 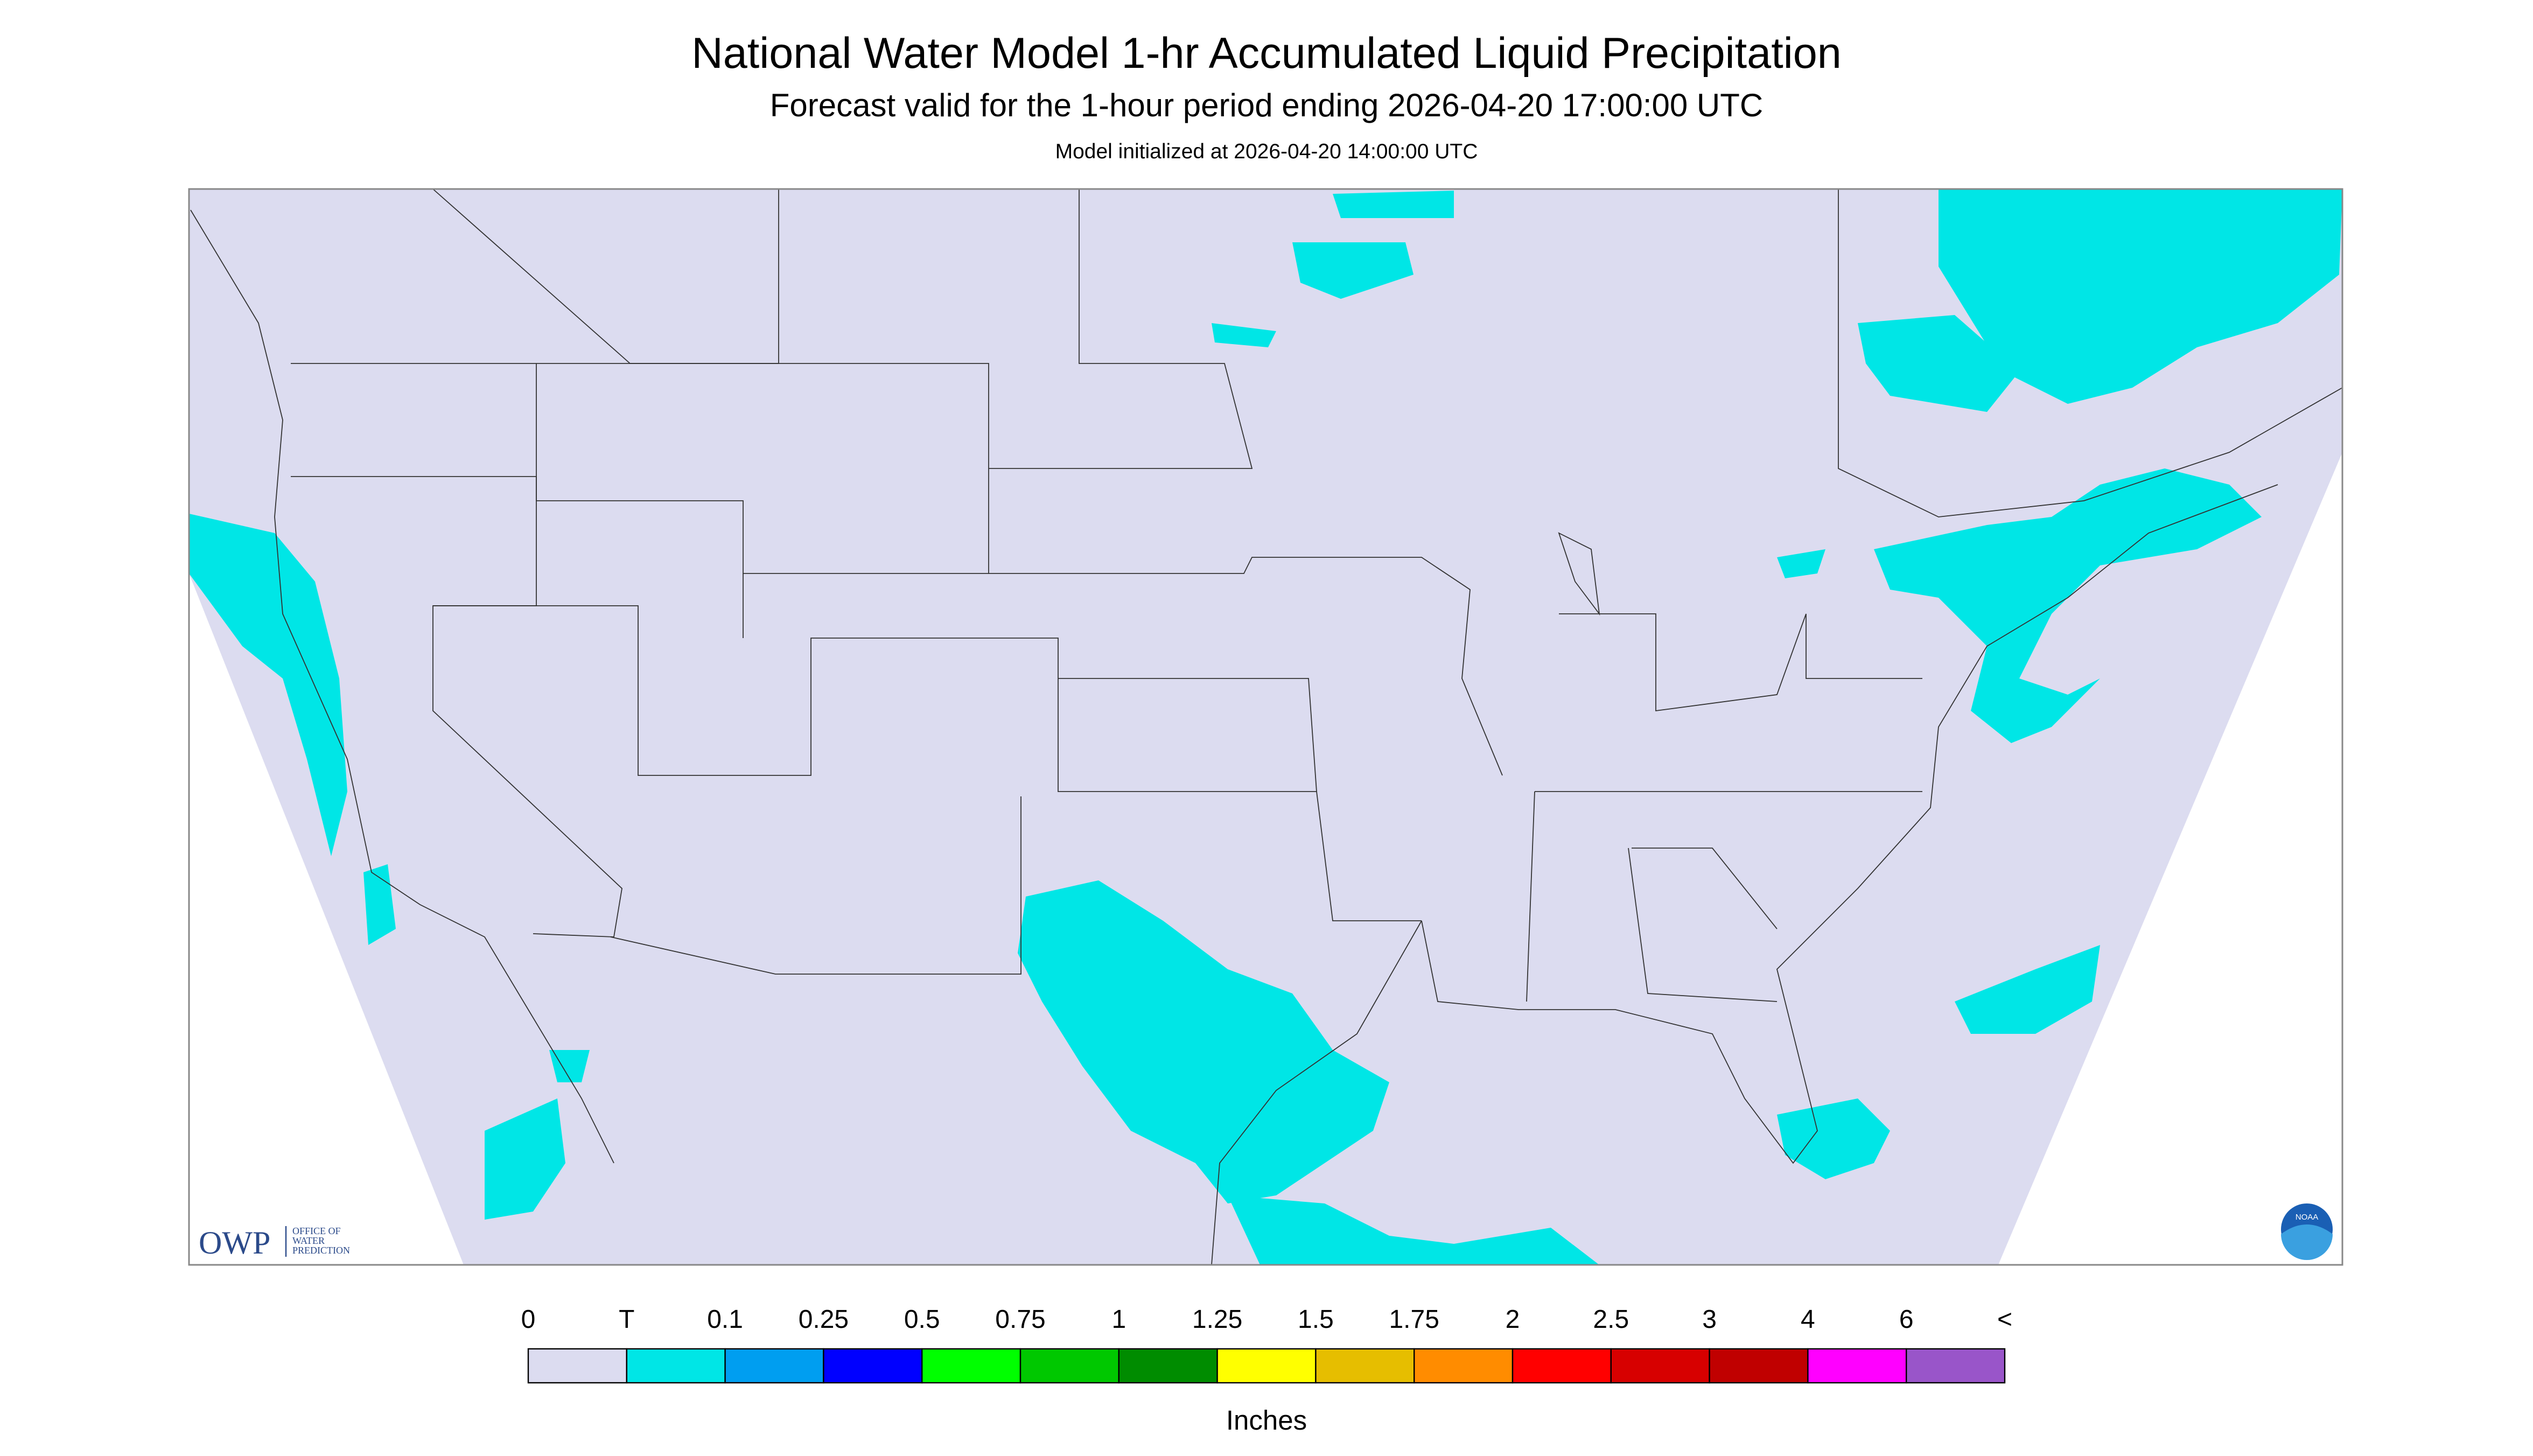 I want to click on org-name: PREDICTION, so click(x=321, y=1250).